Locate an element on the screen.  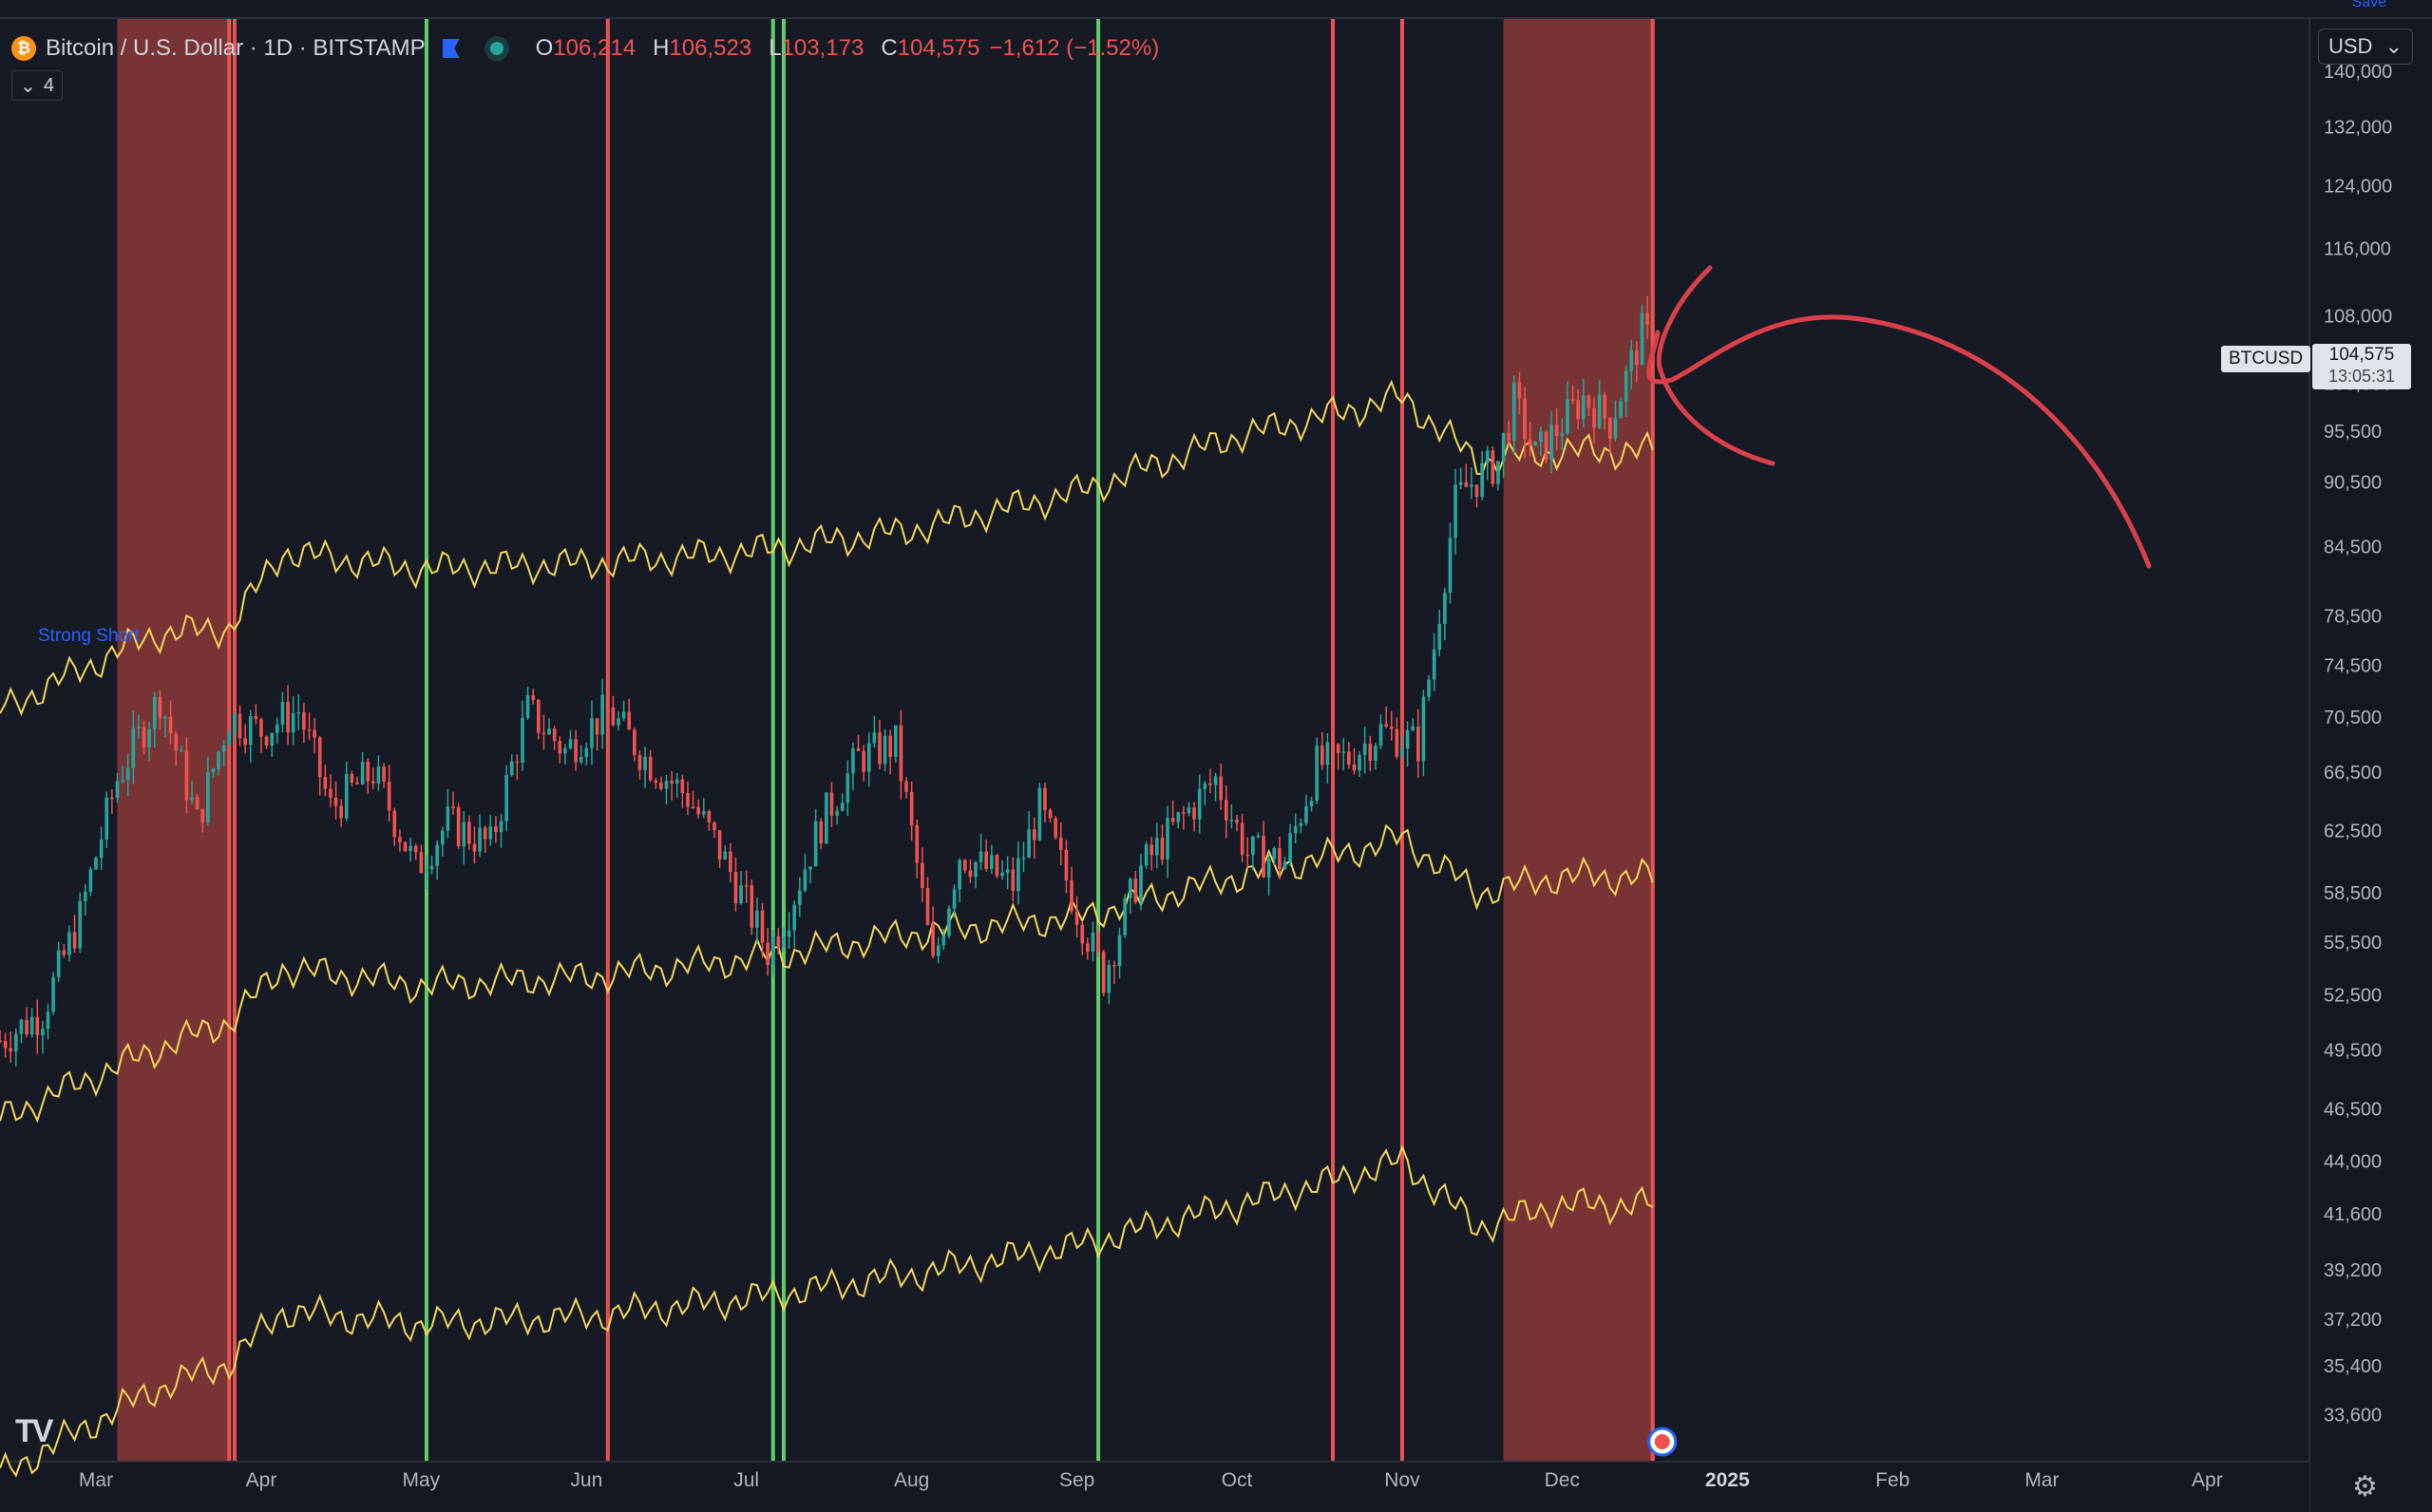
market-status-icon is located at coordinates (496, 49).